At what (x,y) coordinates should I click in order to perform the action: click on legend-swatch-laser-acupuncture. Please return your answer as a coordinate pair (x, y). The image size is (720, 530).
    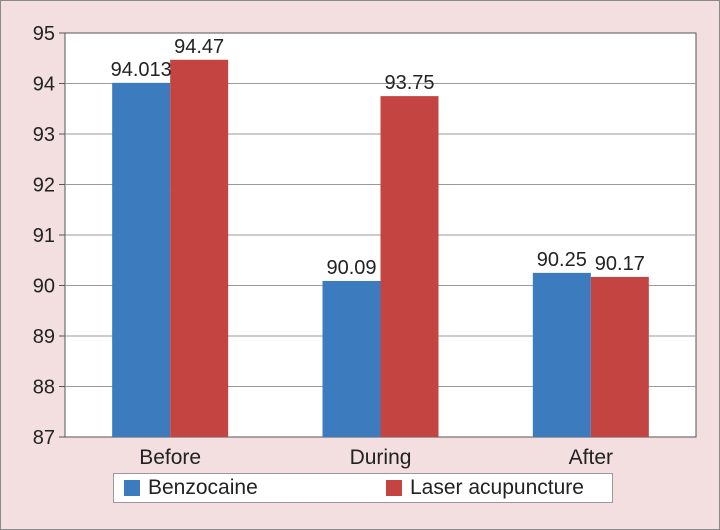
    Looking at the image, I should click on (394, 488).